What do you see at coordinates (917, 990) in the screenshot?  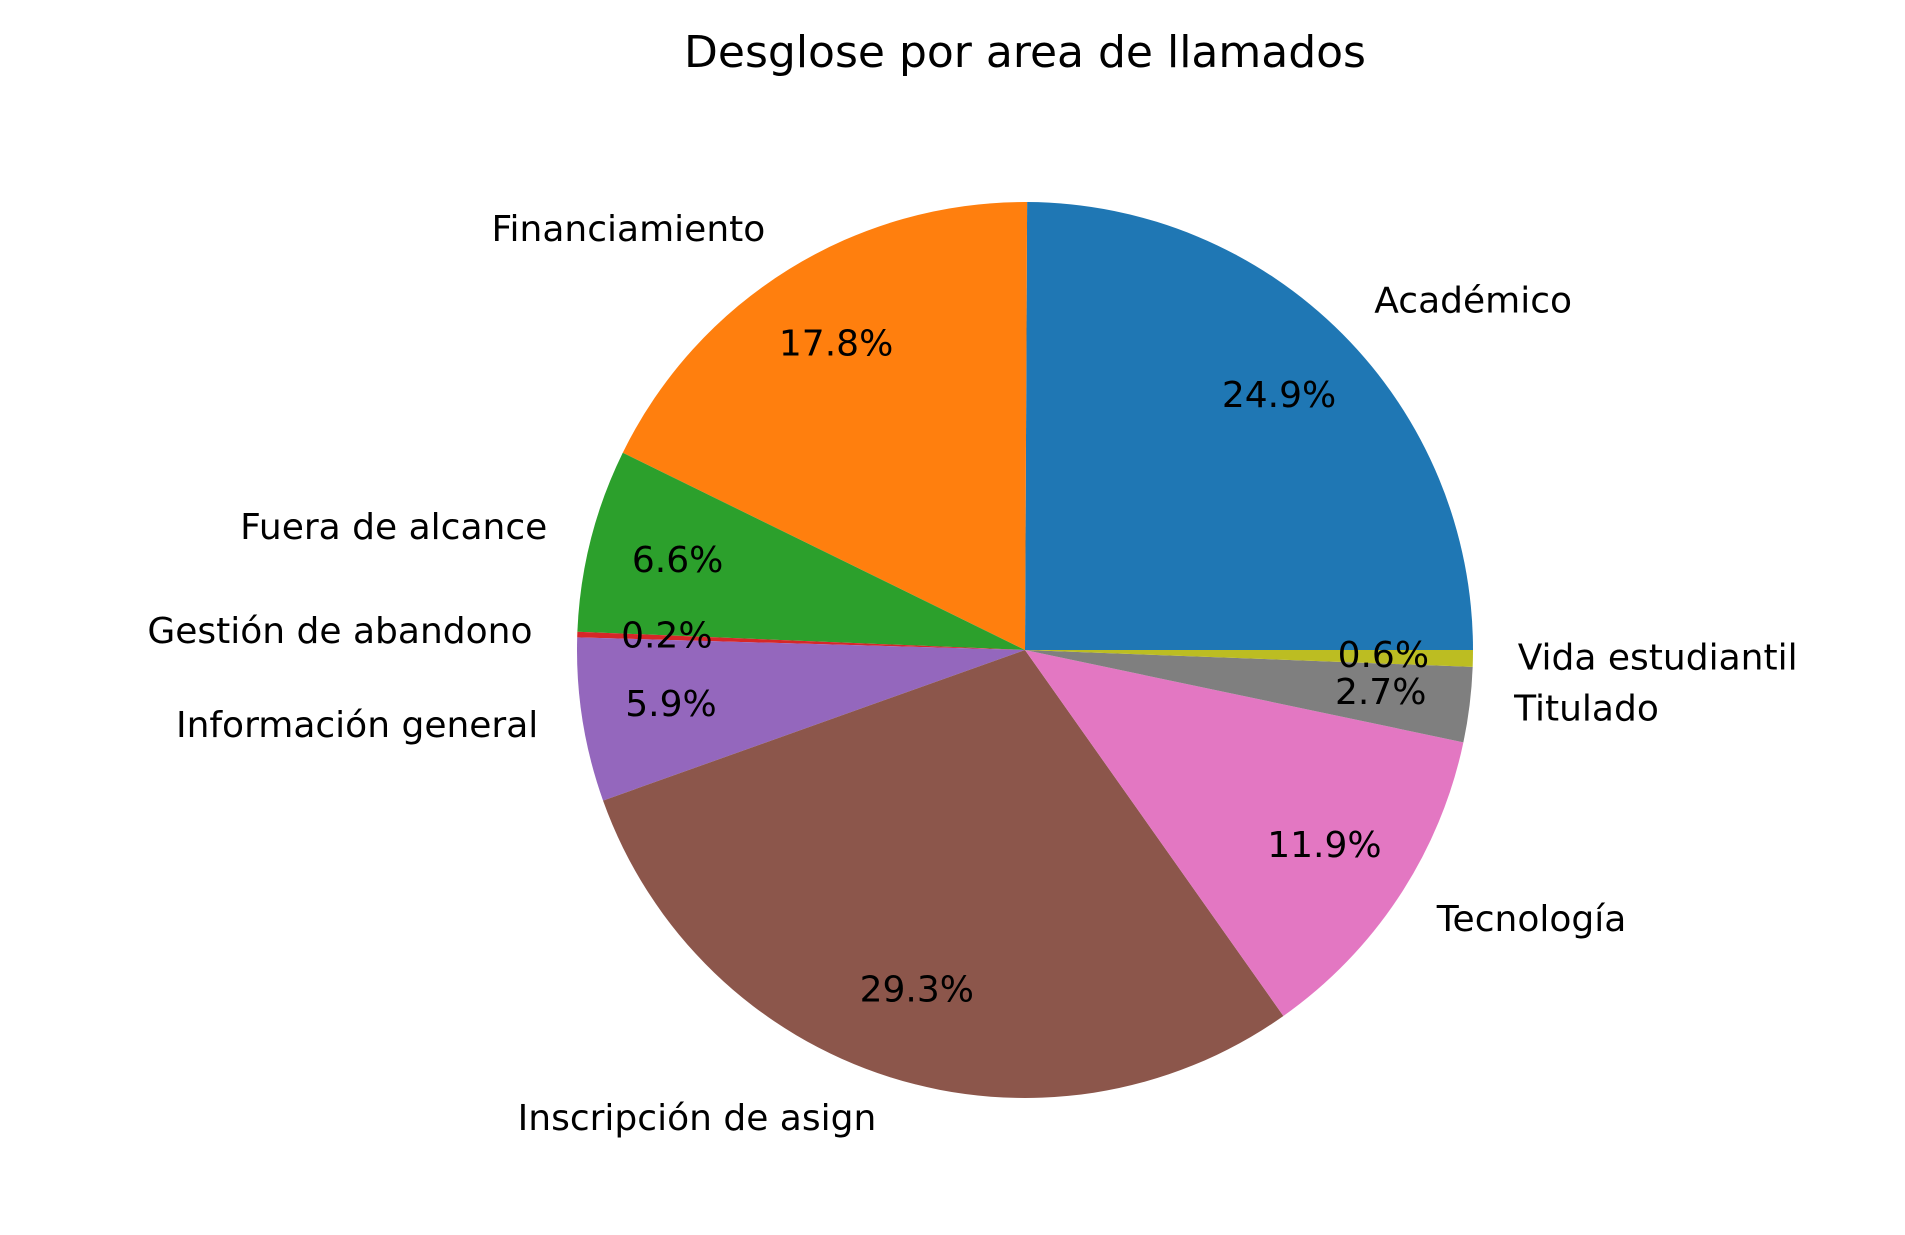 I see `slice-percent-inscripcion-de-asign: 29.3%` at bounding box center [917, 990].